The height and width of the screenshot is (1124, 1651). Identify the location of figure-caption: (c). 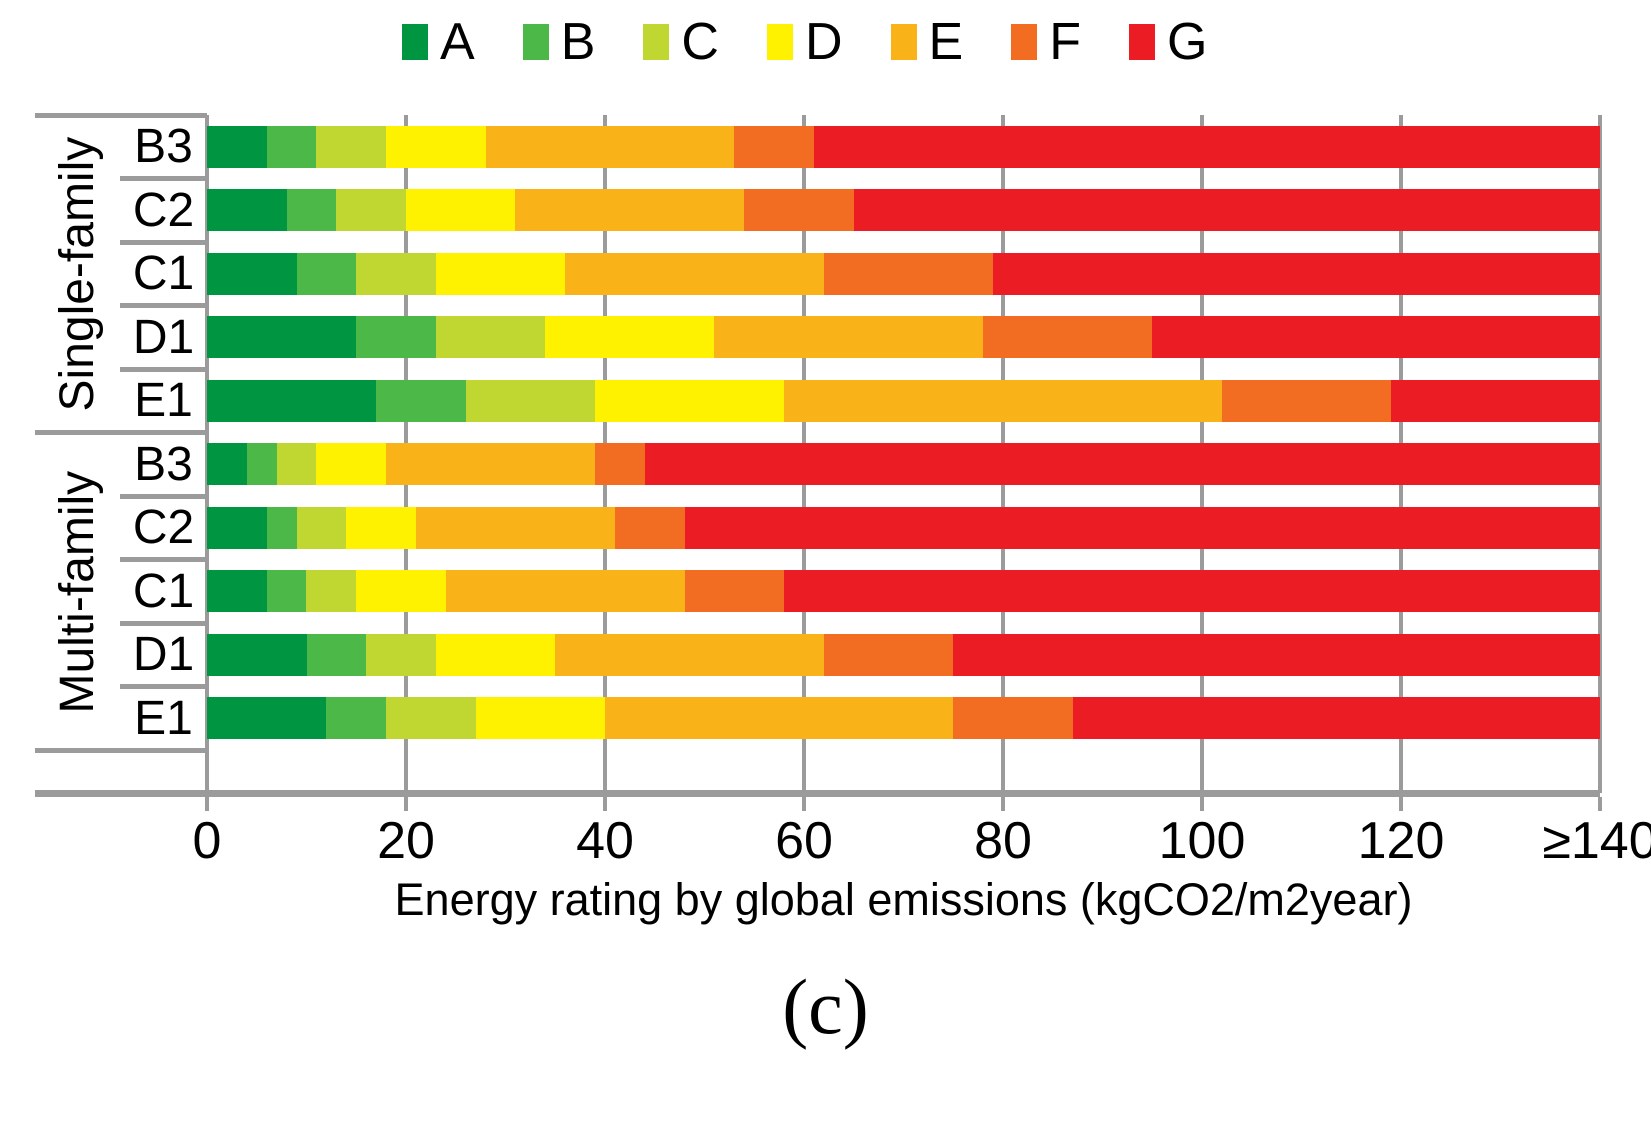
(825, 1006).